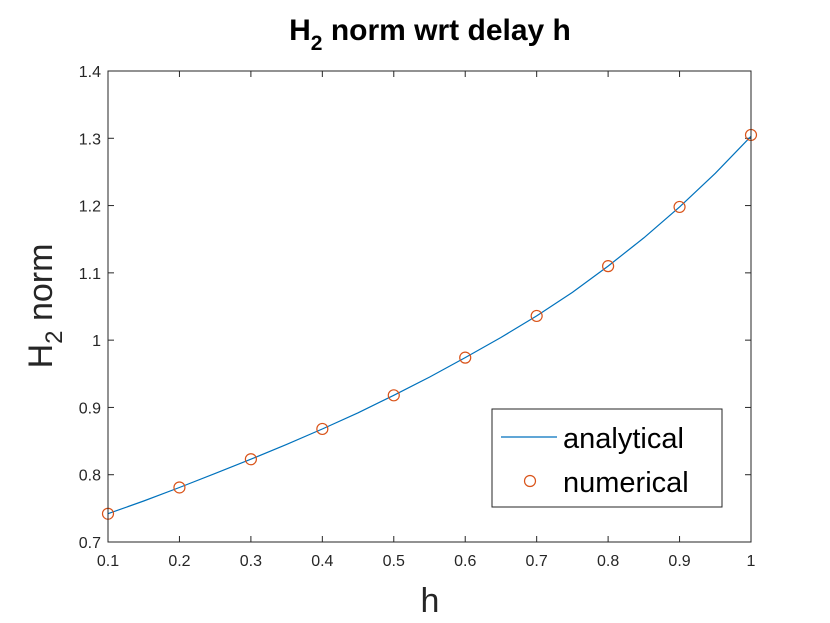 The width and height of the screenshot is (830, 623). What do you see at coordinates (626, 483) in the screenshot?
I see `legend-numerical-label: numerical` at bounding box center [626, 483].